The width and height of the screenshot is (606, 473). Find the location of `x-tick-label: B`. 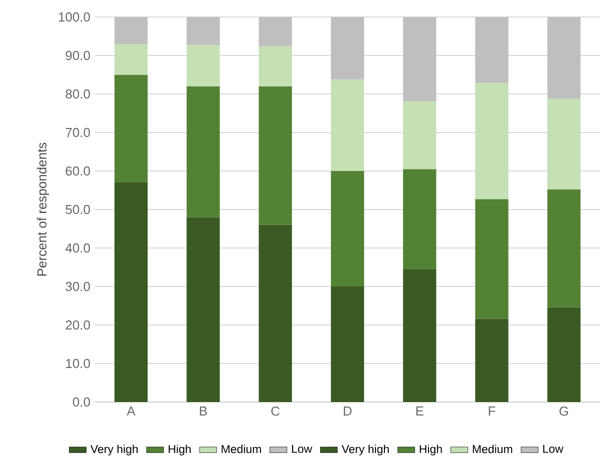

x-tick-label: B is located at coordinates (203, 411).